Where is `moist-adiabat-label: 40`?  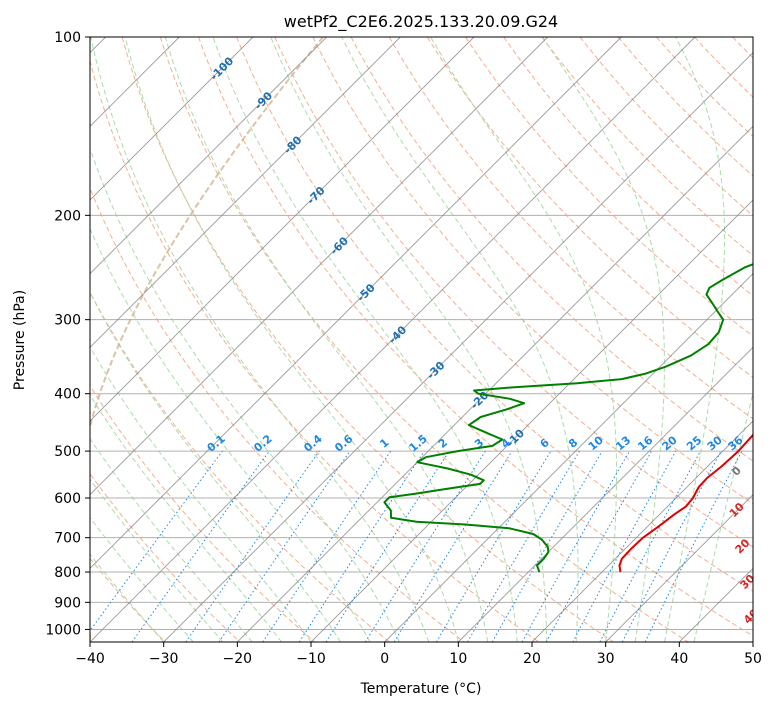
moist-adiabat-label: 40 is located at coordinates (751, 616).